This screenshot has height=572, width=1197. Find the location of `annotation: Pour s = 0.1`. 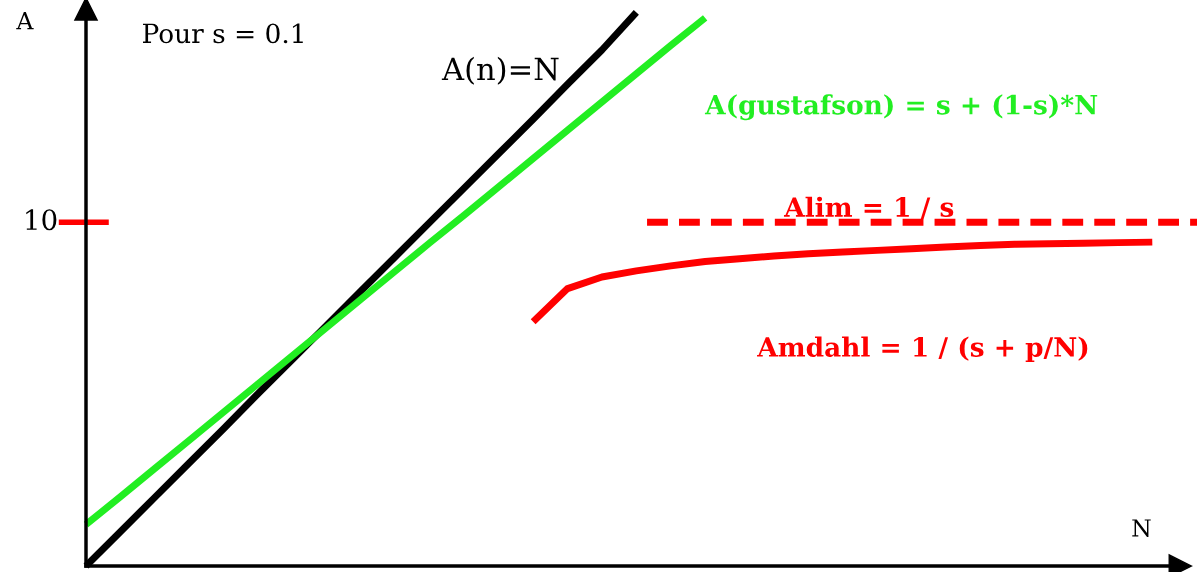

annotation: Pour s = 0.1 is located at coordinates (223, 33).